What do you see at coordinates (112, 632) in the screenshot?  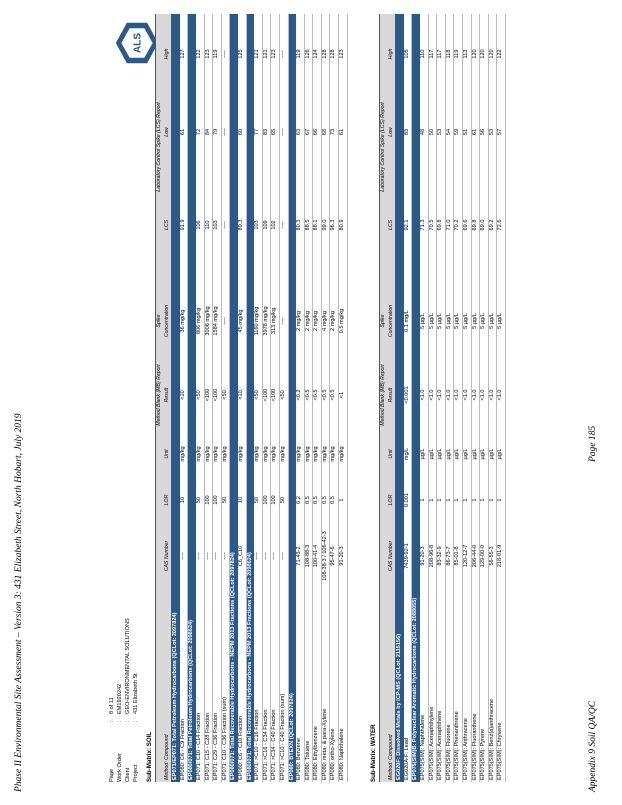 I see `meta-row: Page: 8 of 11` at bounding box center [112, 632].